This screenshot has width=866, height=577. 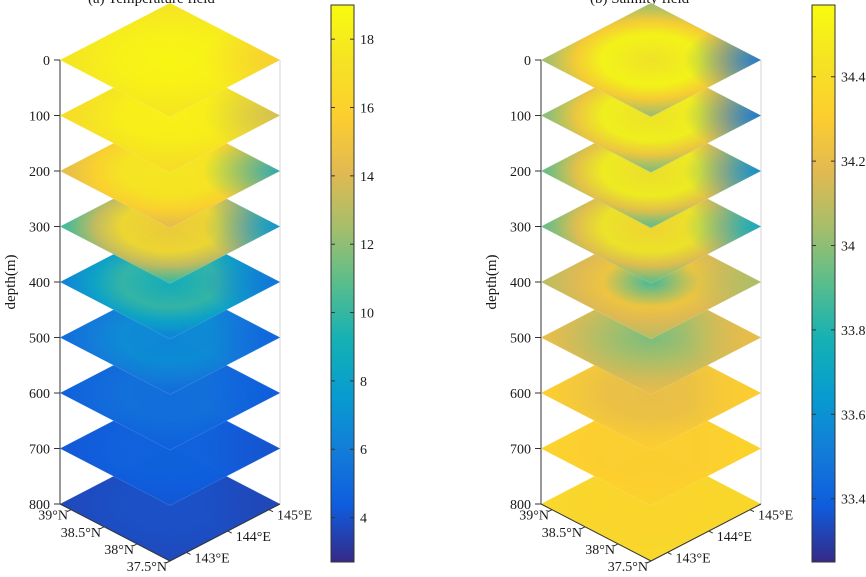 I want to click on panel-b-title: (b) Salinity field, so click(x=639, y=4).